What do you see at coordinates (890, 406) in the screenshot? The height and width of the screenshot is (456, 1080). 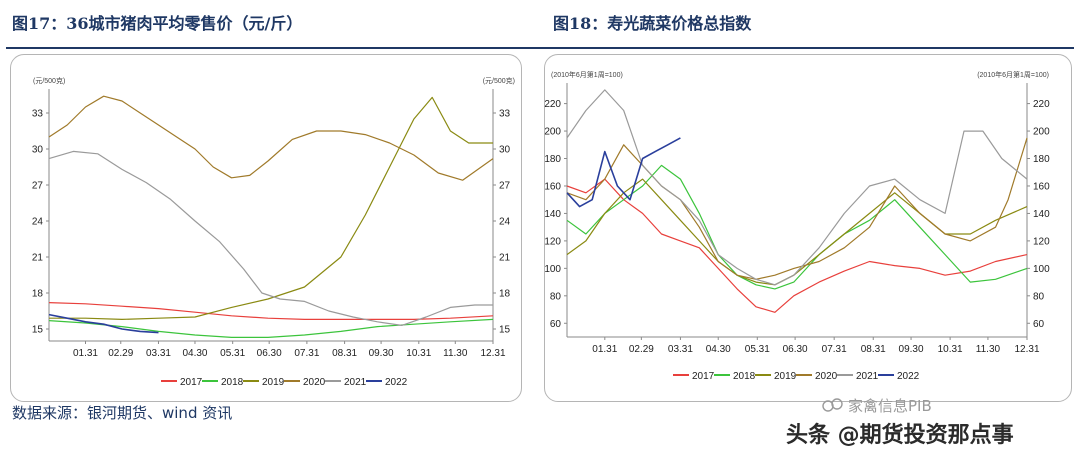 I see `watermark-account: 家禽信息PIB` at bounding box center [890, 406].